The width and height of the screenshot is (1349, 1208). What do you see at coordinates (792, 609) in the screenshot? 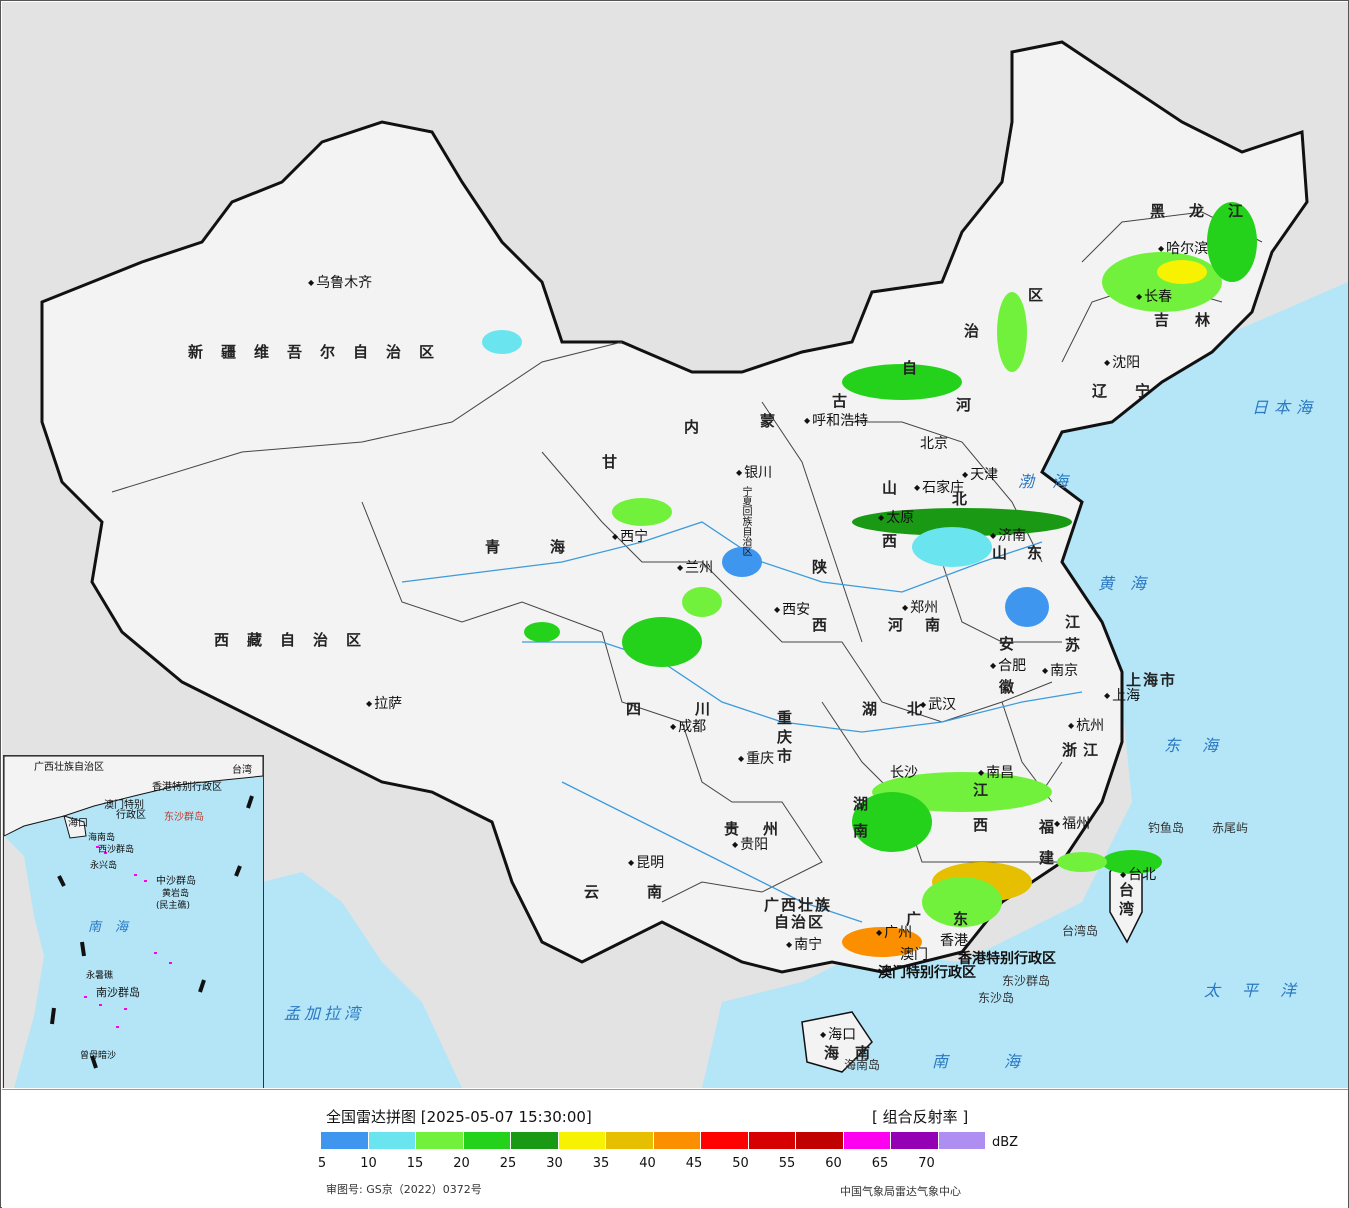
I see `city-label: 西安` at bounding box center [792, 609].